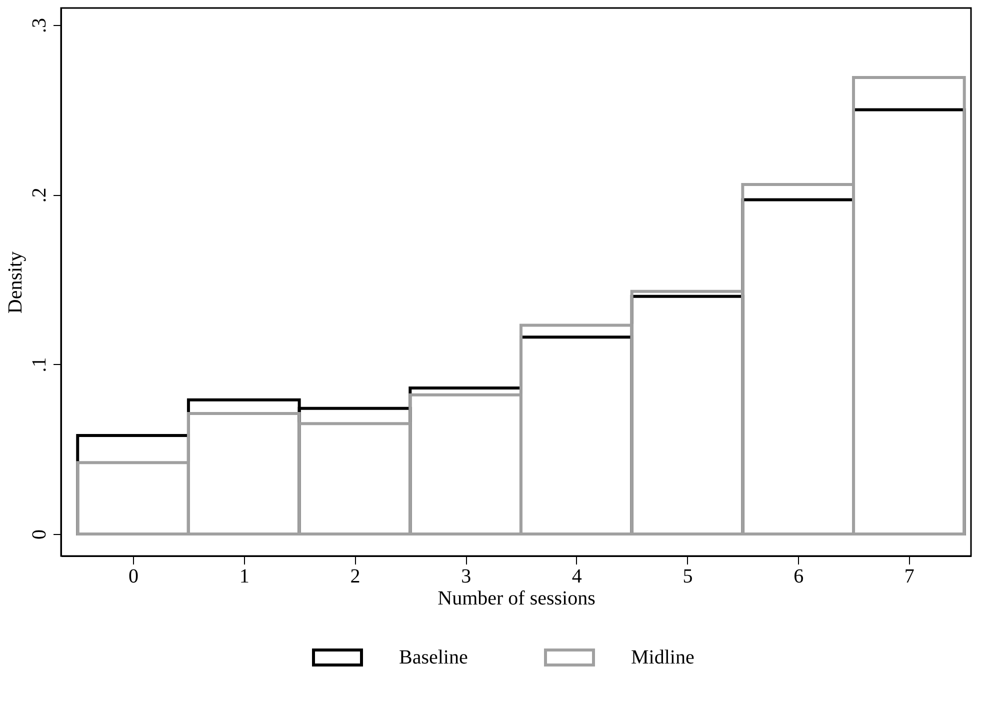 Image resolution: width=1000 pixels, height=705 pixels. Describe the element at coordinates (909, 577) in the screenshot. I see `x-tick-label: 7` at that location.